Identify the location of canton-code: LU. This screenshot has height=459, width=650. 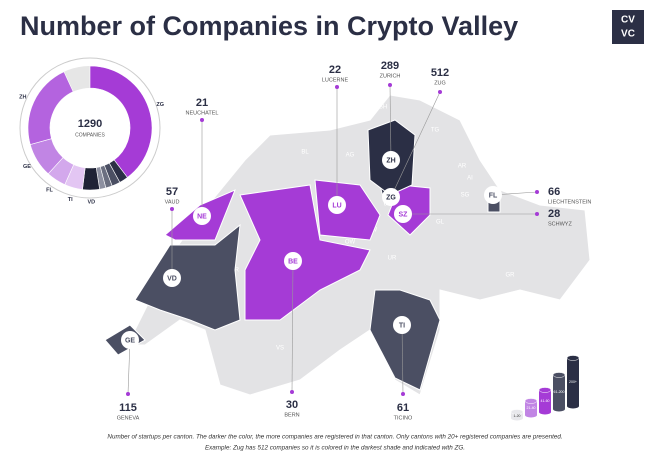
(336, 205).